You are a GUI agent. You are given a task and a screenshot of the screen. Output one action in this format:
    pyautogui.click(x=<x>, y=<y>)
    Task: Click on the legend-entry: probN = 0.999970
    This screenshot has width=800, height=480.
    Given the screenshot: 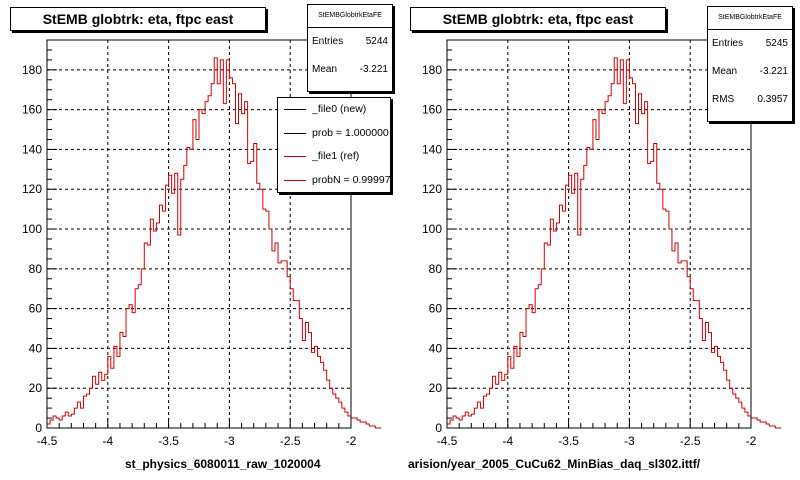 What is the action you would take?
    pyautogui.click(x=334, y=181)
    